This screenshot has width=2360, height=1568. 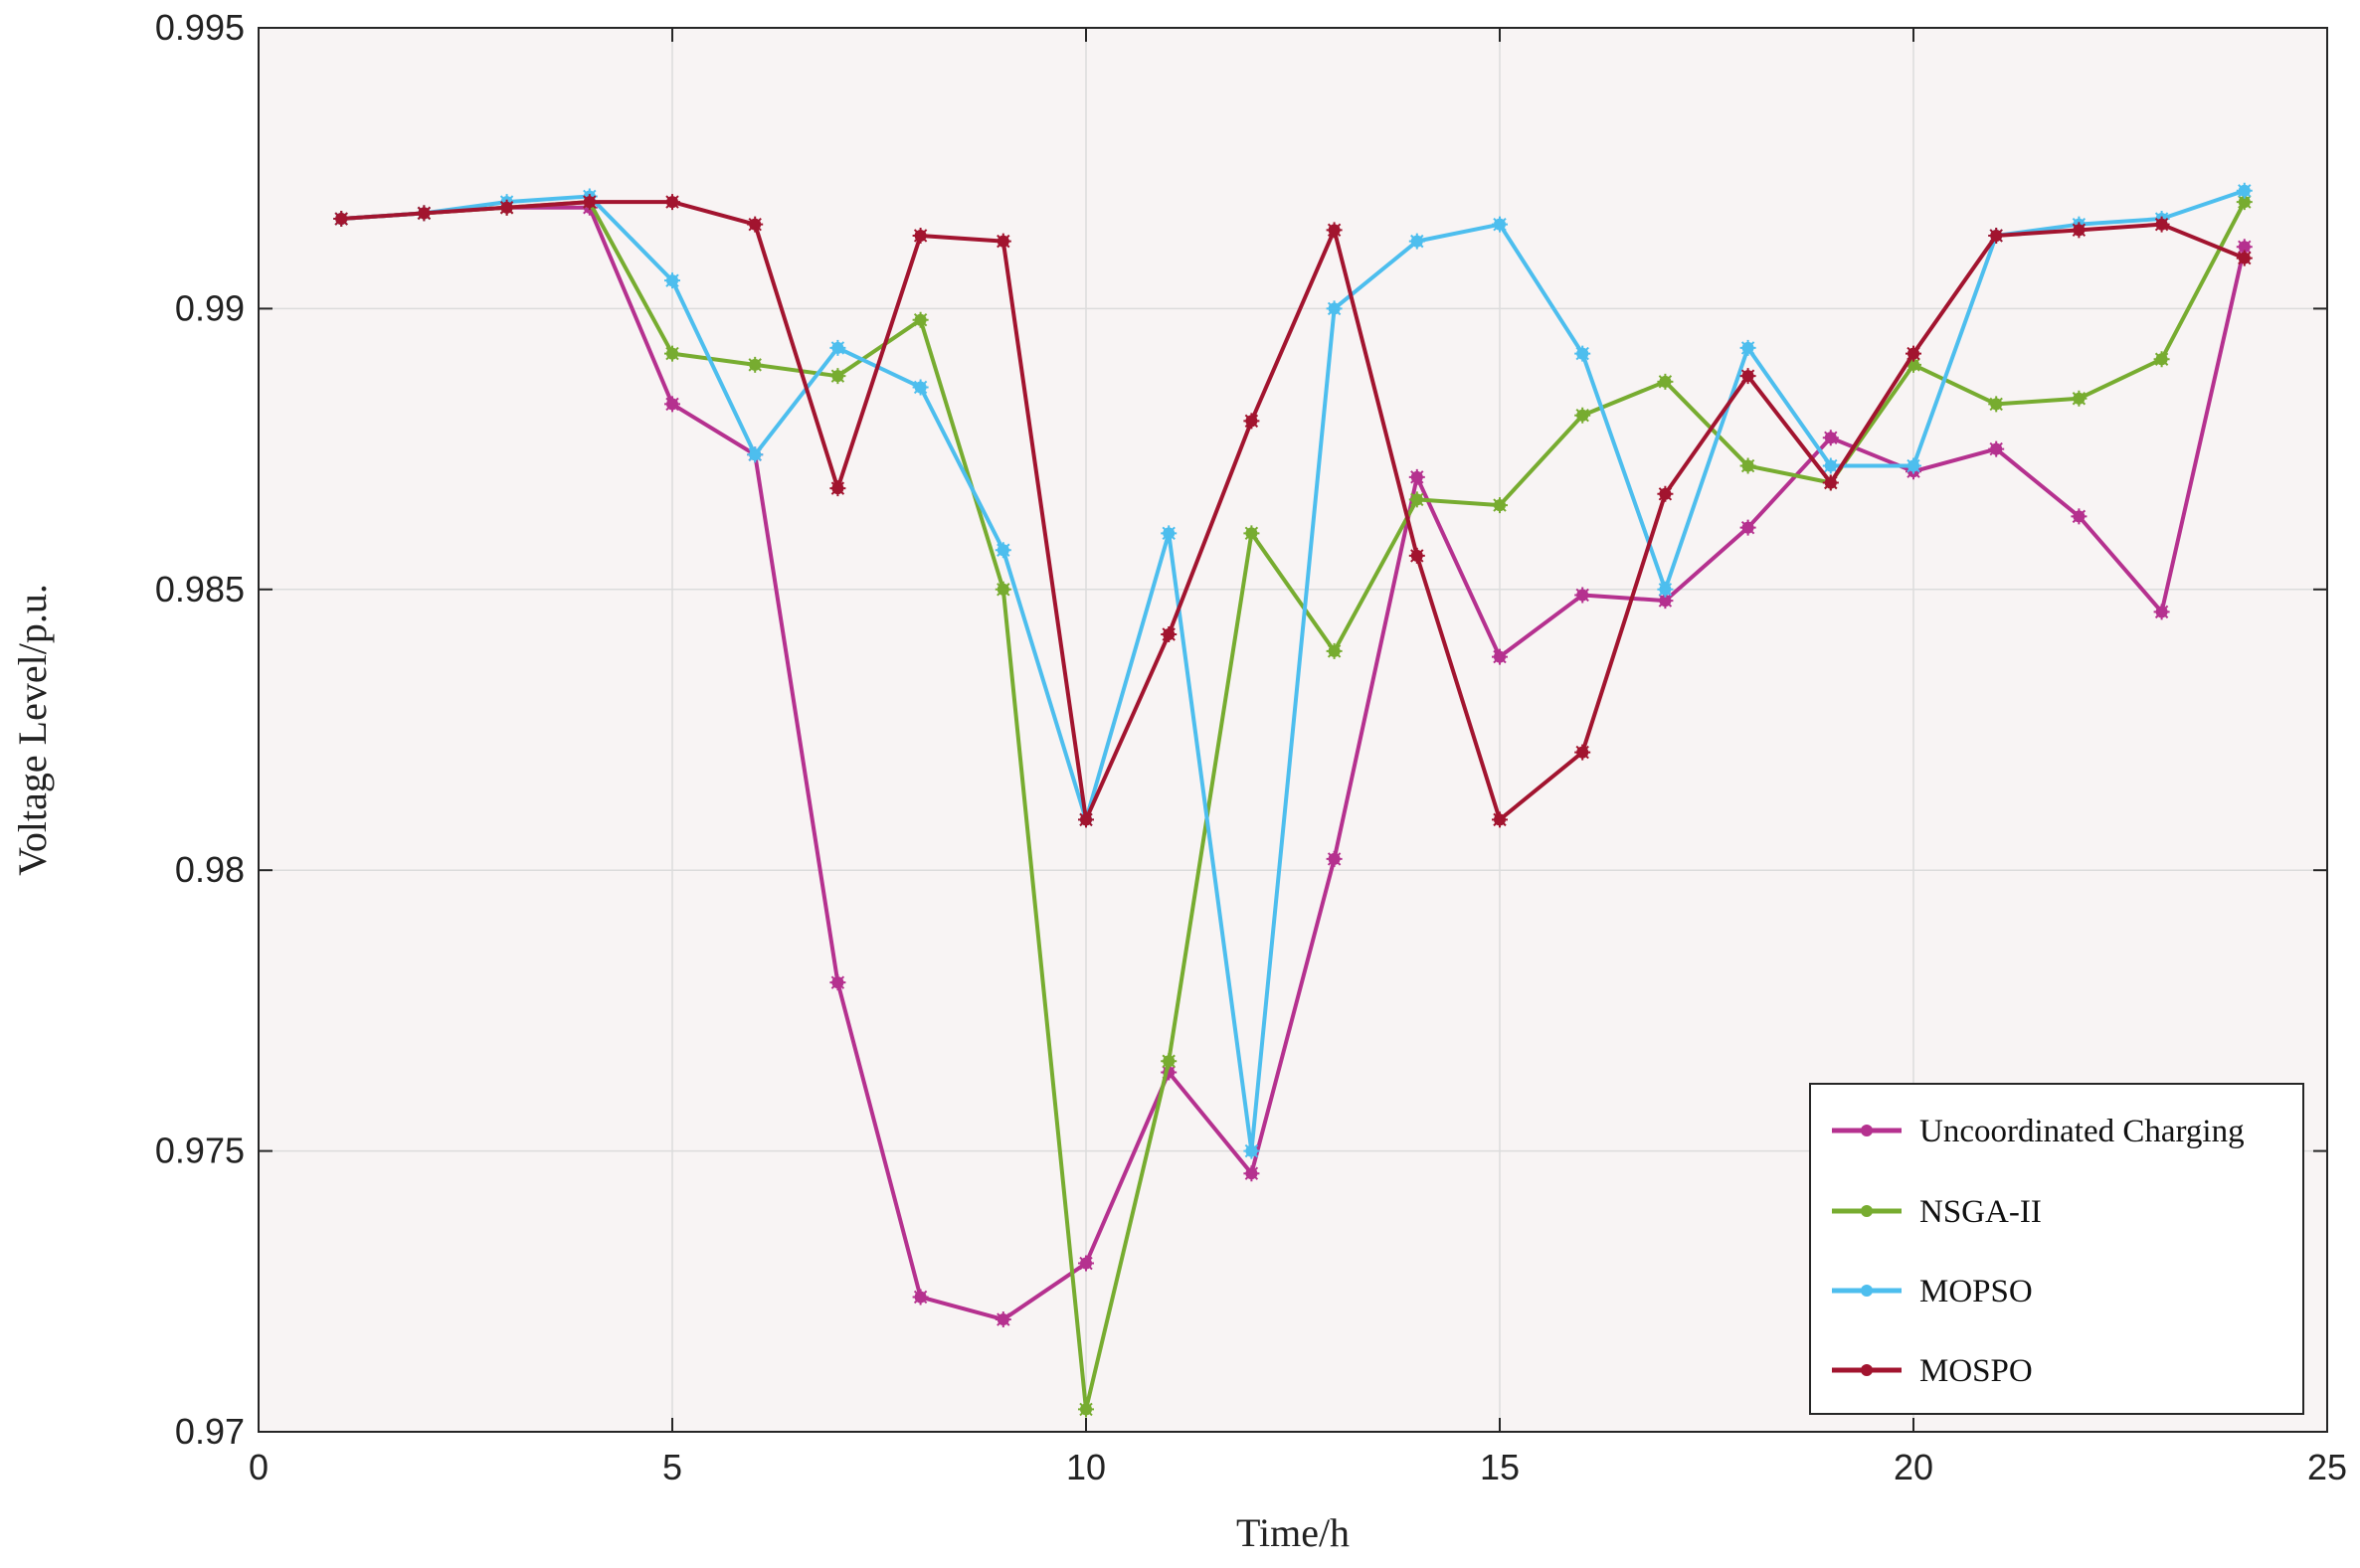 I want to click on x-axis-label: Time/h, so click(x=1293, y=1533).